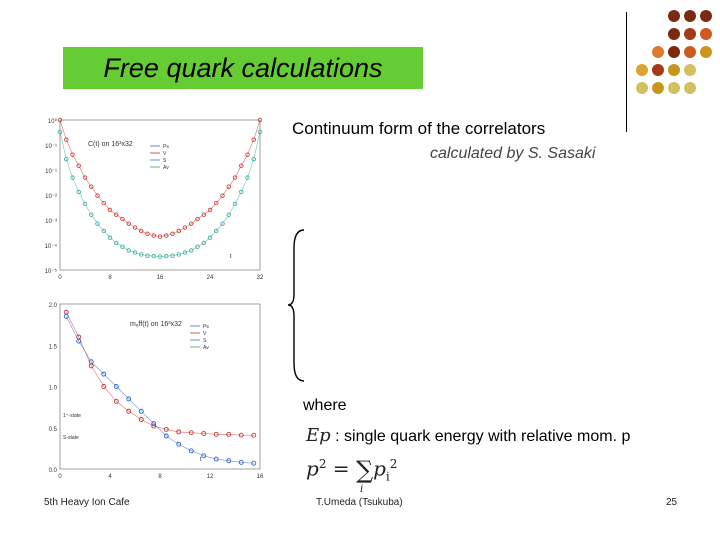 The width and height of the screenshot is (720, 540). What do you see at coordinates (318, 435) in the screenshot?
I see `ep-symbol: Ep` at bounding box center [318, 435].